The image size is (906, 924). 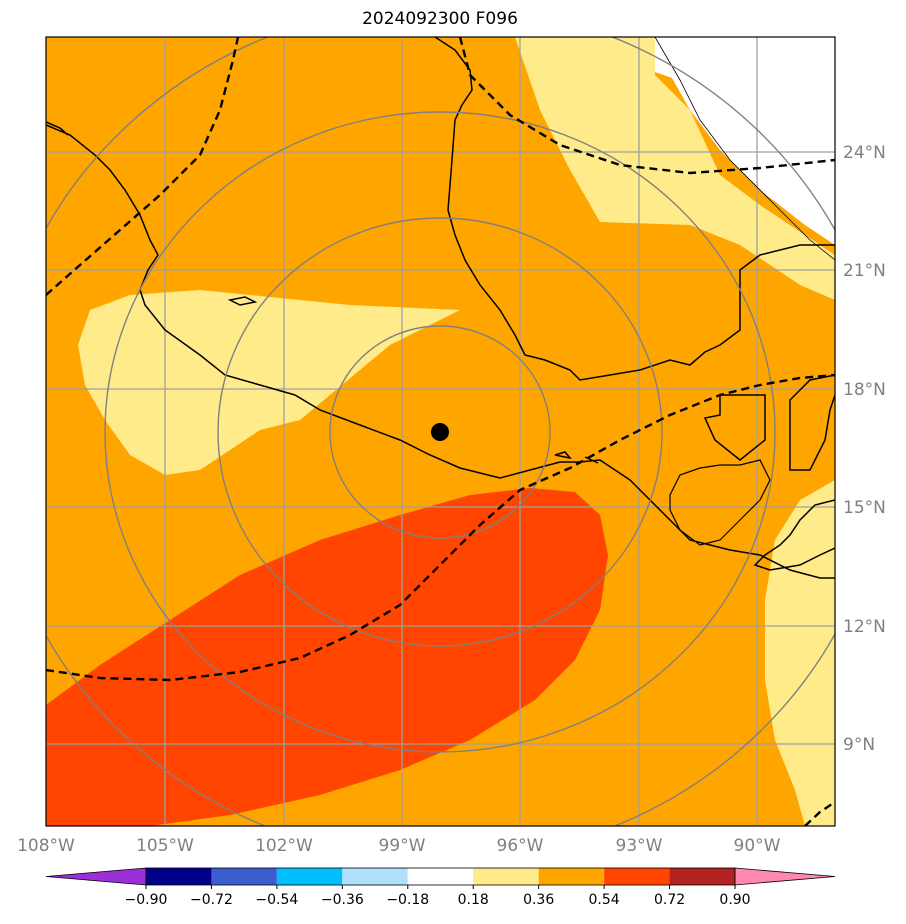 What do you see at coordinates (785, 876) in the screenshot?
I see `colorbar-extend-high` at bounding box center [785, 876].